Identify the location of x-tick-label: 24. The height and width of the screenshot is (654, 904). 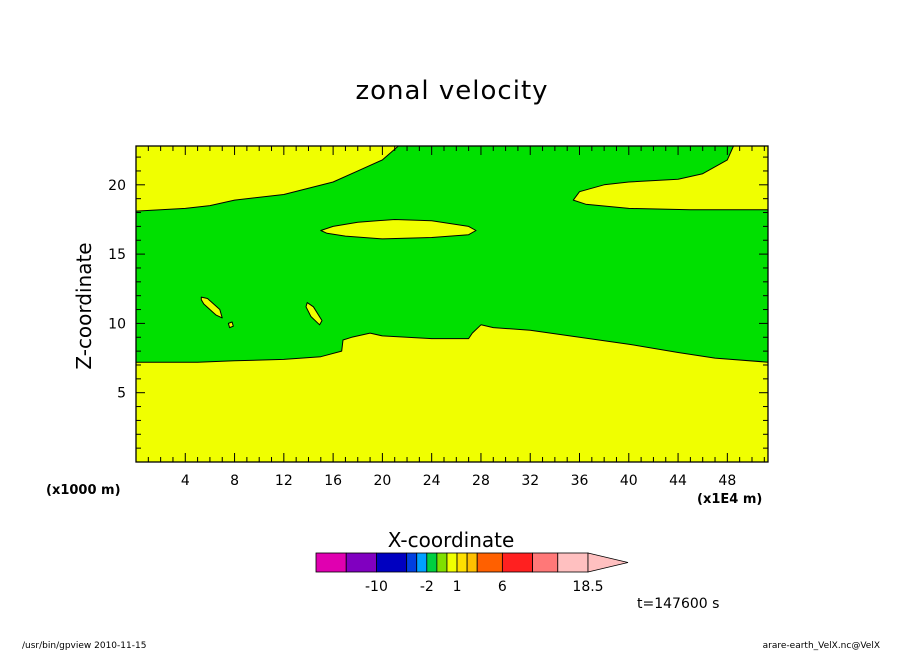
(432, 481).